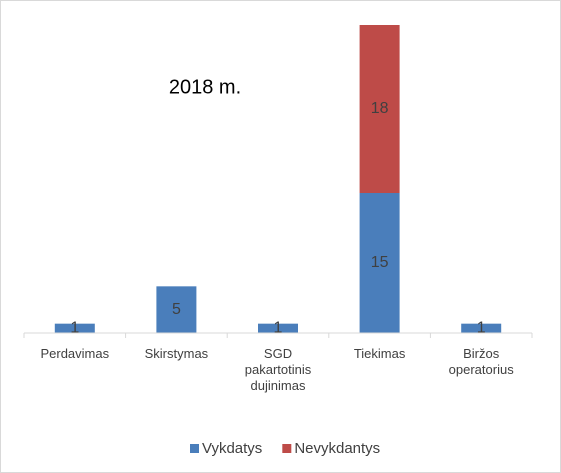 The image size is (561, 473). I want to click on x-tick-label: Tiekimas, so click(379, 353).